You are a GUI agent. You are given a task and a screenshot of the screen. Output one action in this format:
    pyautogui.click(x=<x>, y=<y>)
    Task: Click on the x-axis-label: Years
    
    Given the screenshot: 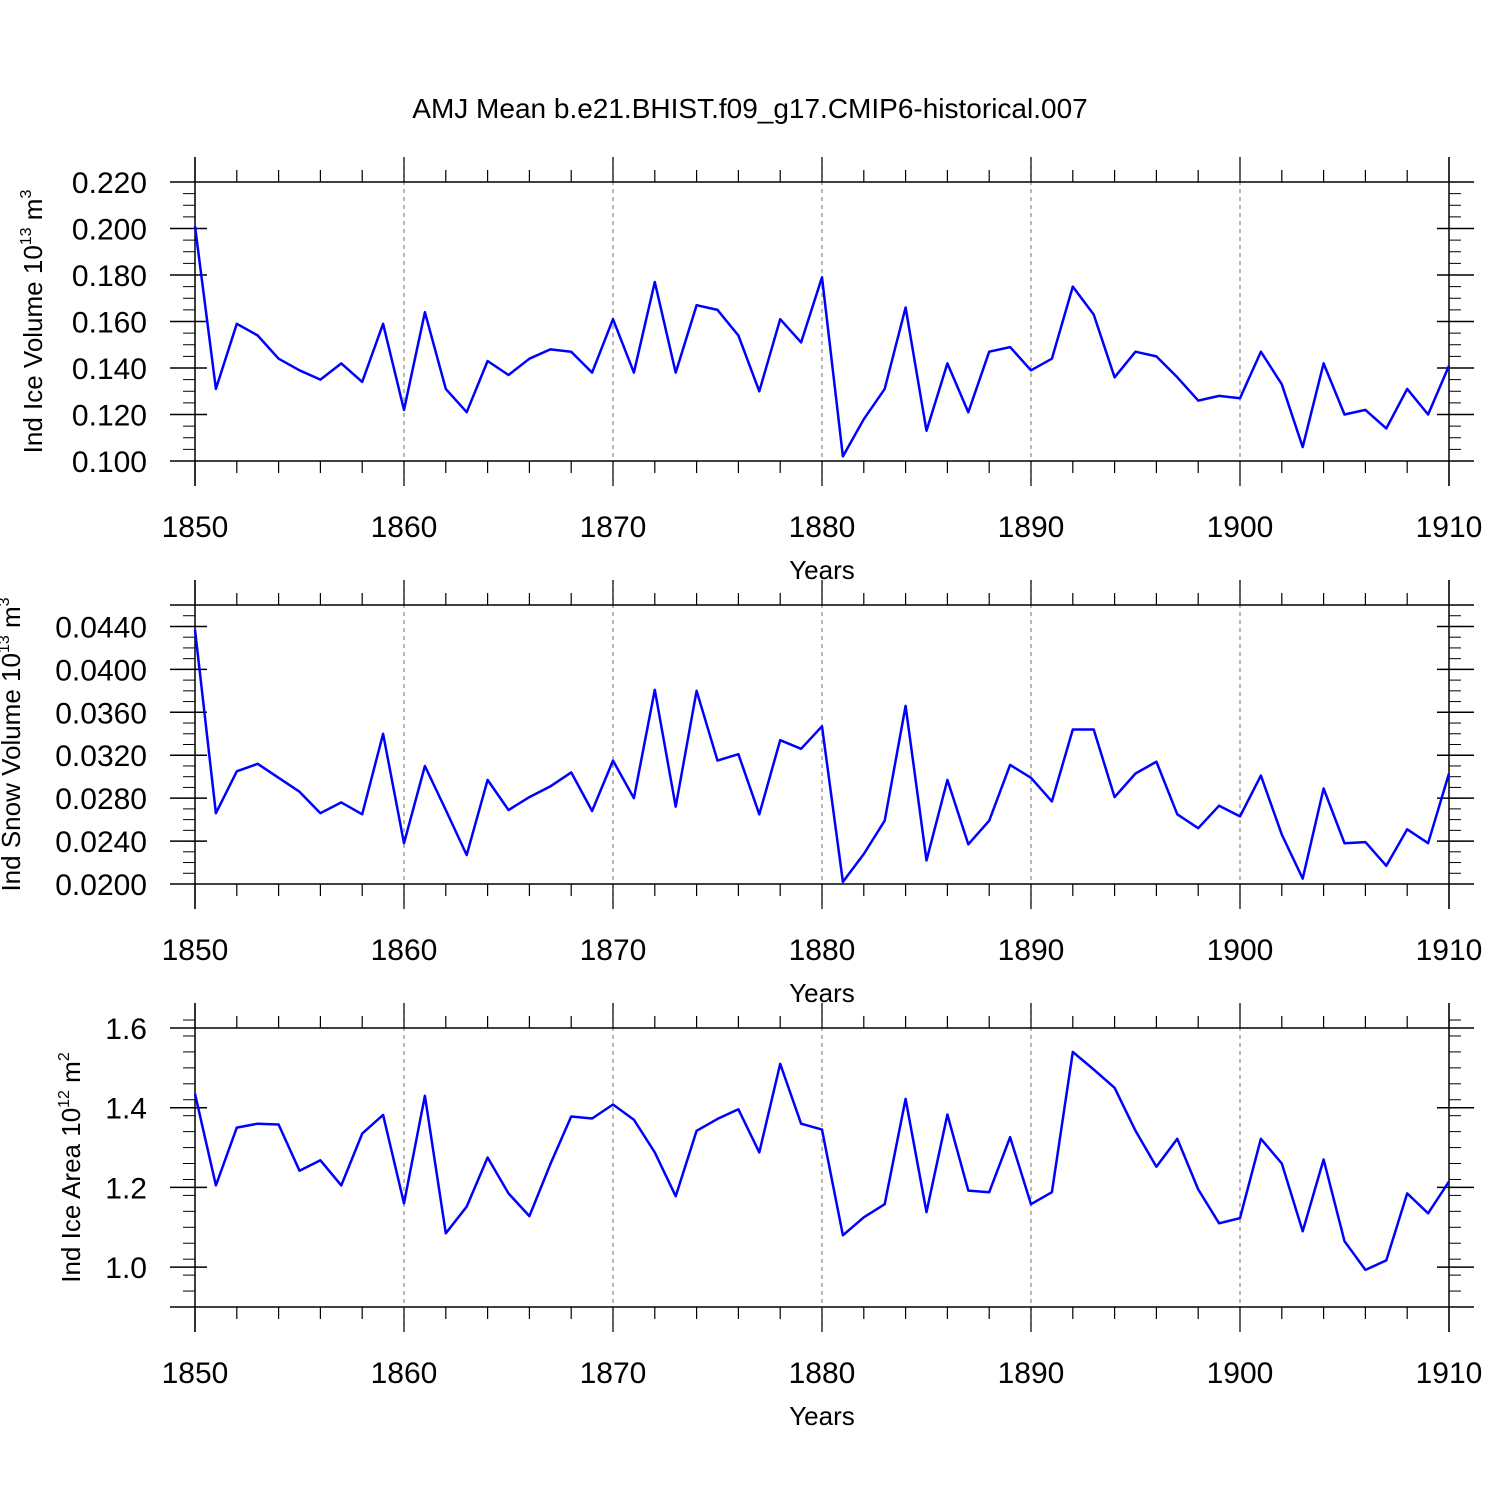 What is the action you would take?
    pyautogui.click(x=822, y=1416)
    